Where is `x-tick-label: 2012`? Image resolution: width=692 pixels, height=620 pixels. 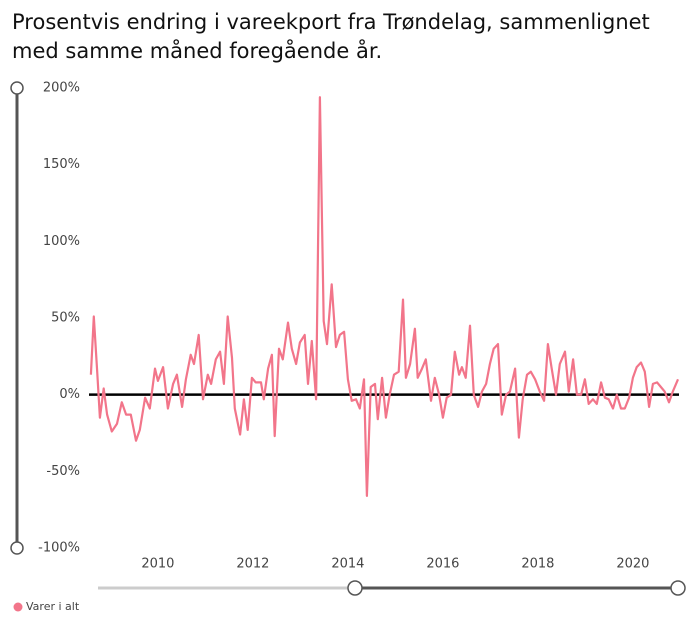 x-tick-label: 2012 is located at coordinates (252, 564).